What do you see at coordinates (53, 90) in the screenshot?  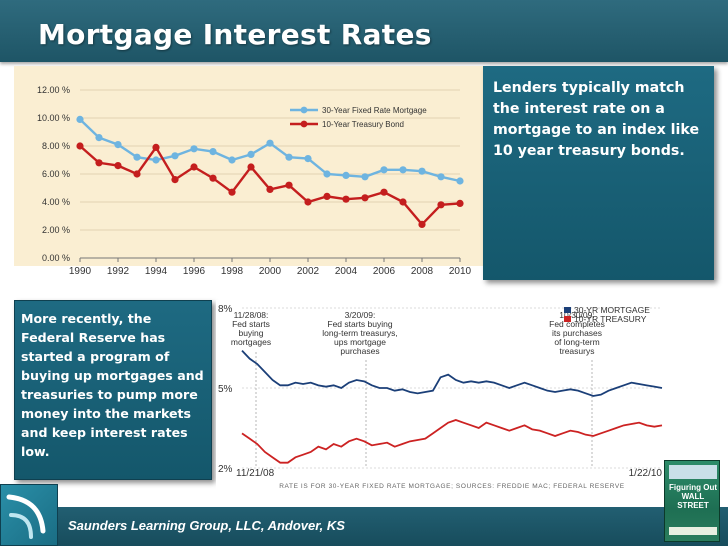 I see `chart1-ytick-label: 12.00 %` at bounding box center [53, 90].